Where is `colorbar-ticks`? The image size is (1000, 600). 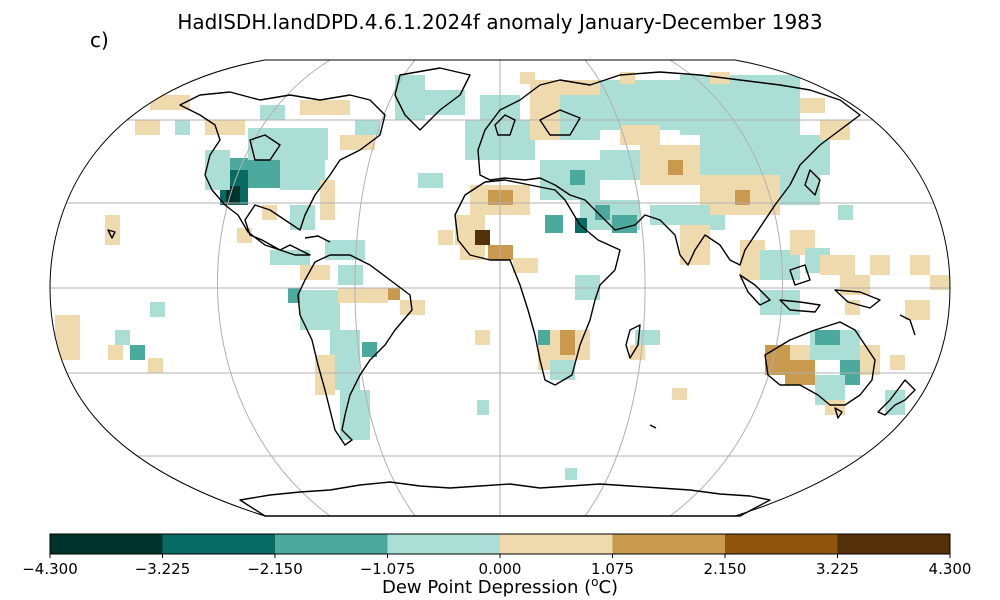
colorbar-ticks is located at coordinates (500, 556).